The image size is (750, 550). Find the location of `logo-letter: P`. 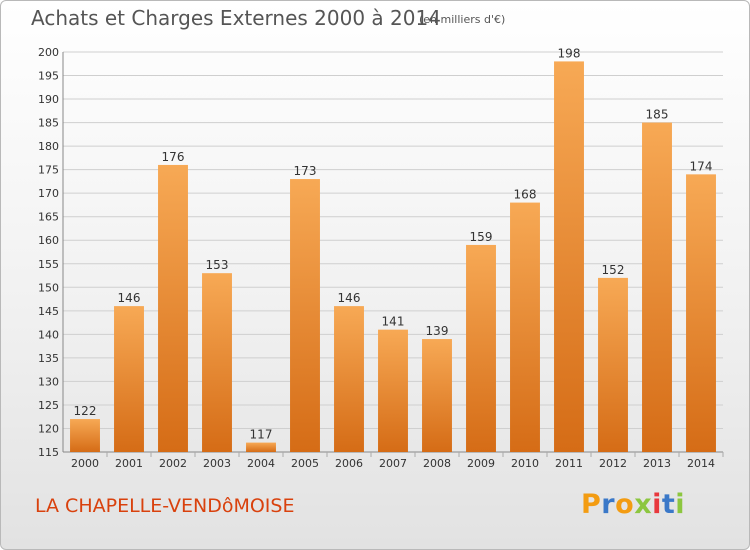

logo-letter: P is located at coordinates (591, 504).